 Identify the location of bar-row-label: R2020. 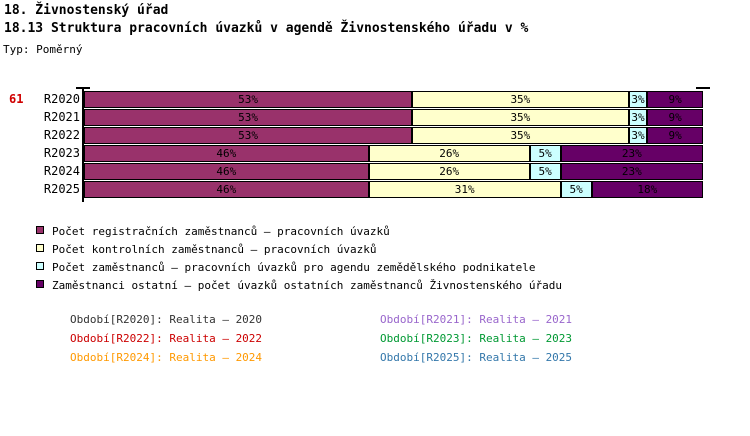
(61, 99).